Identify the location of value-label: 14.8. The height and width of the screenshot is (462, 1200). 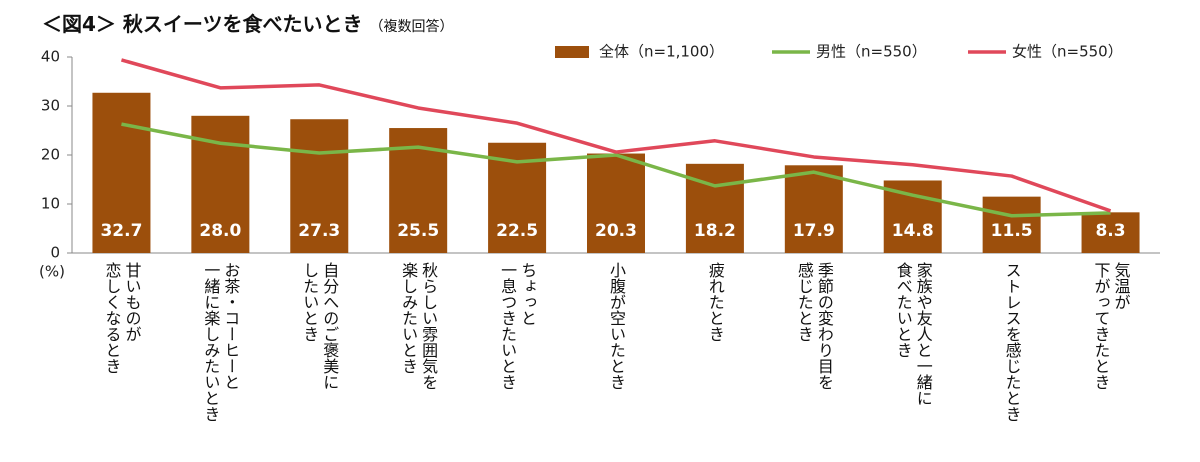
(913, 231).